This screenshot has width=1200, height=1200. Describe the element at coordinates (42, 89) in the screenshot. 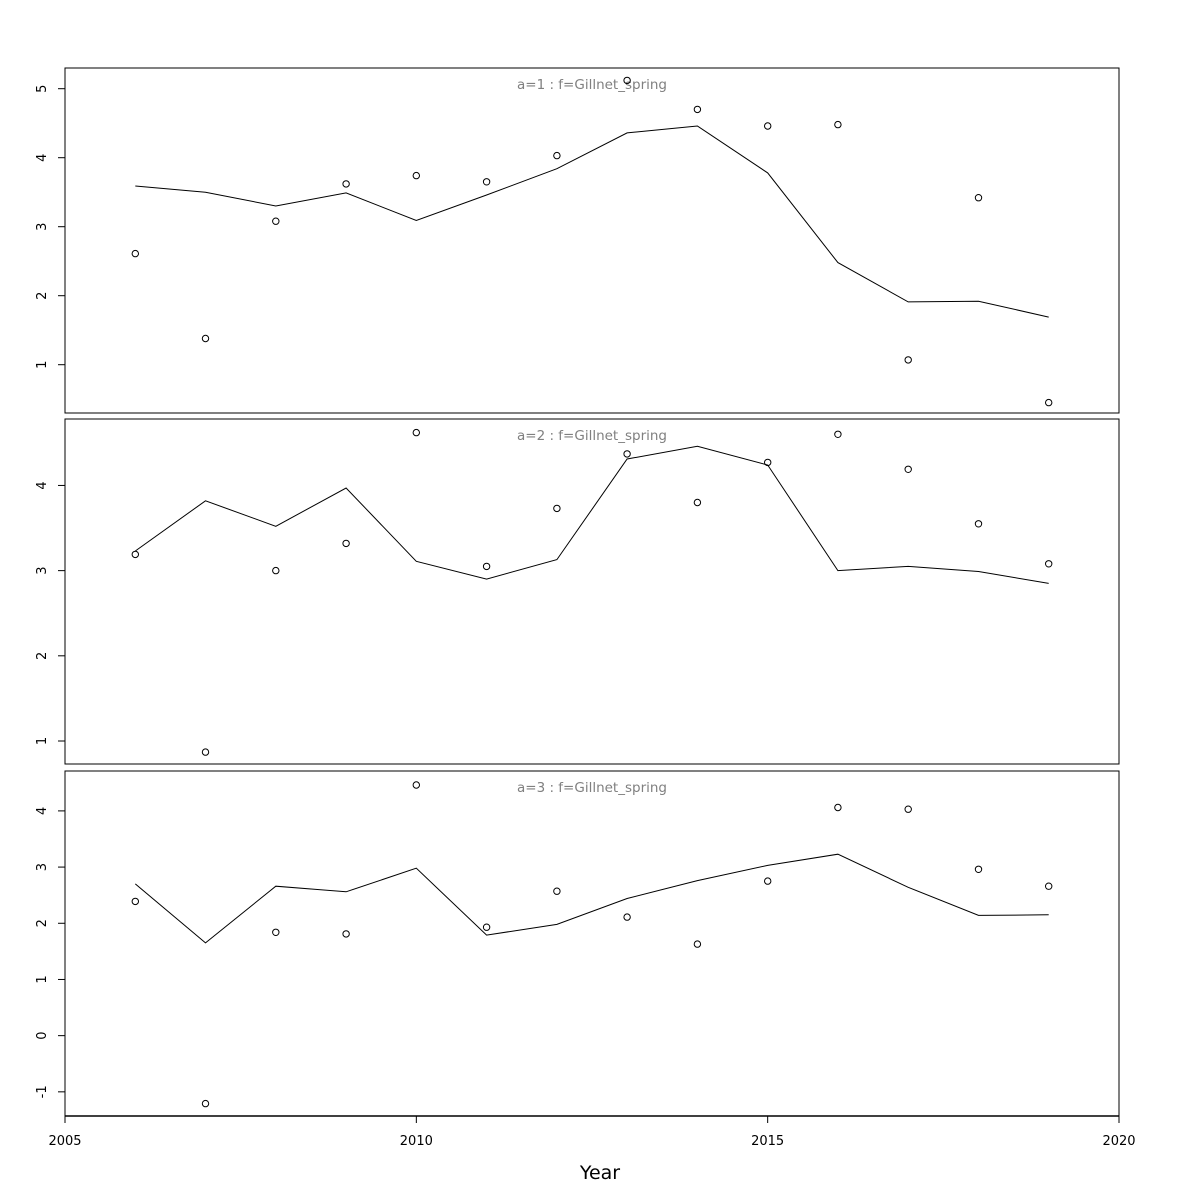

I see `y-tick-label: 5` at that location.